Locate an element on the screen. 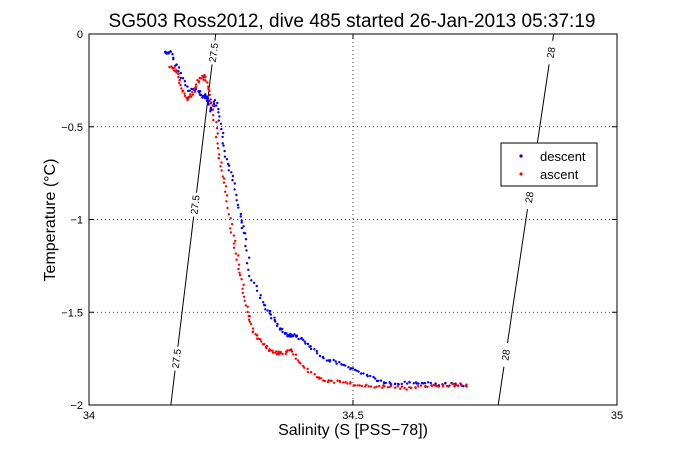 The width and height of the screenshot is (681, 454). legend-marker-ascent is located at coordinates (521, 174).